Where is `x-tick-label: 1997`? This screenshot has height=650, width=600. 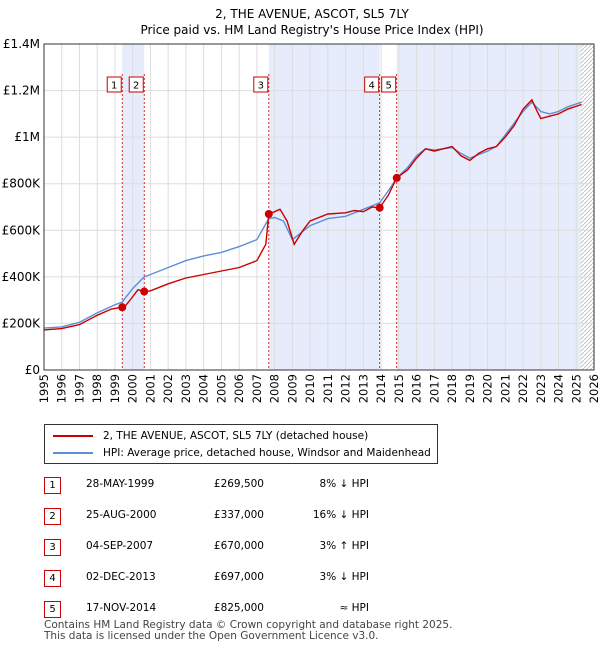 x-tick-label: 1997 is located at coordinates (79, 388).